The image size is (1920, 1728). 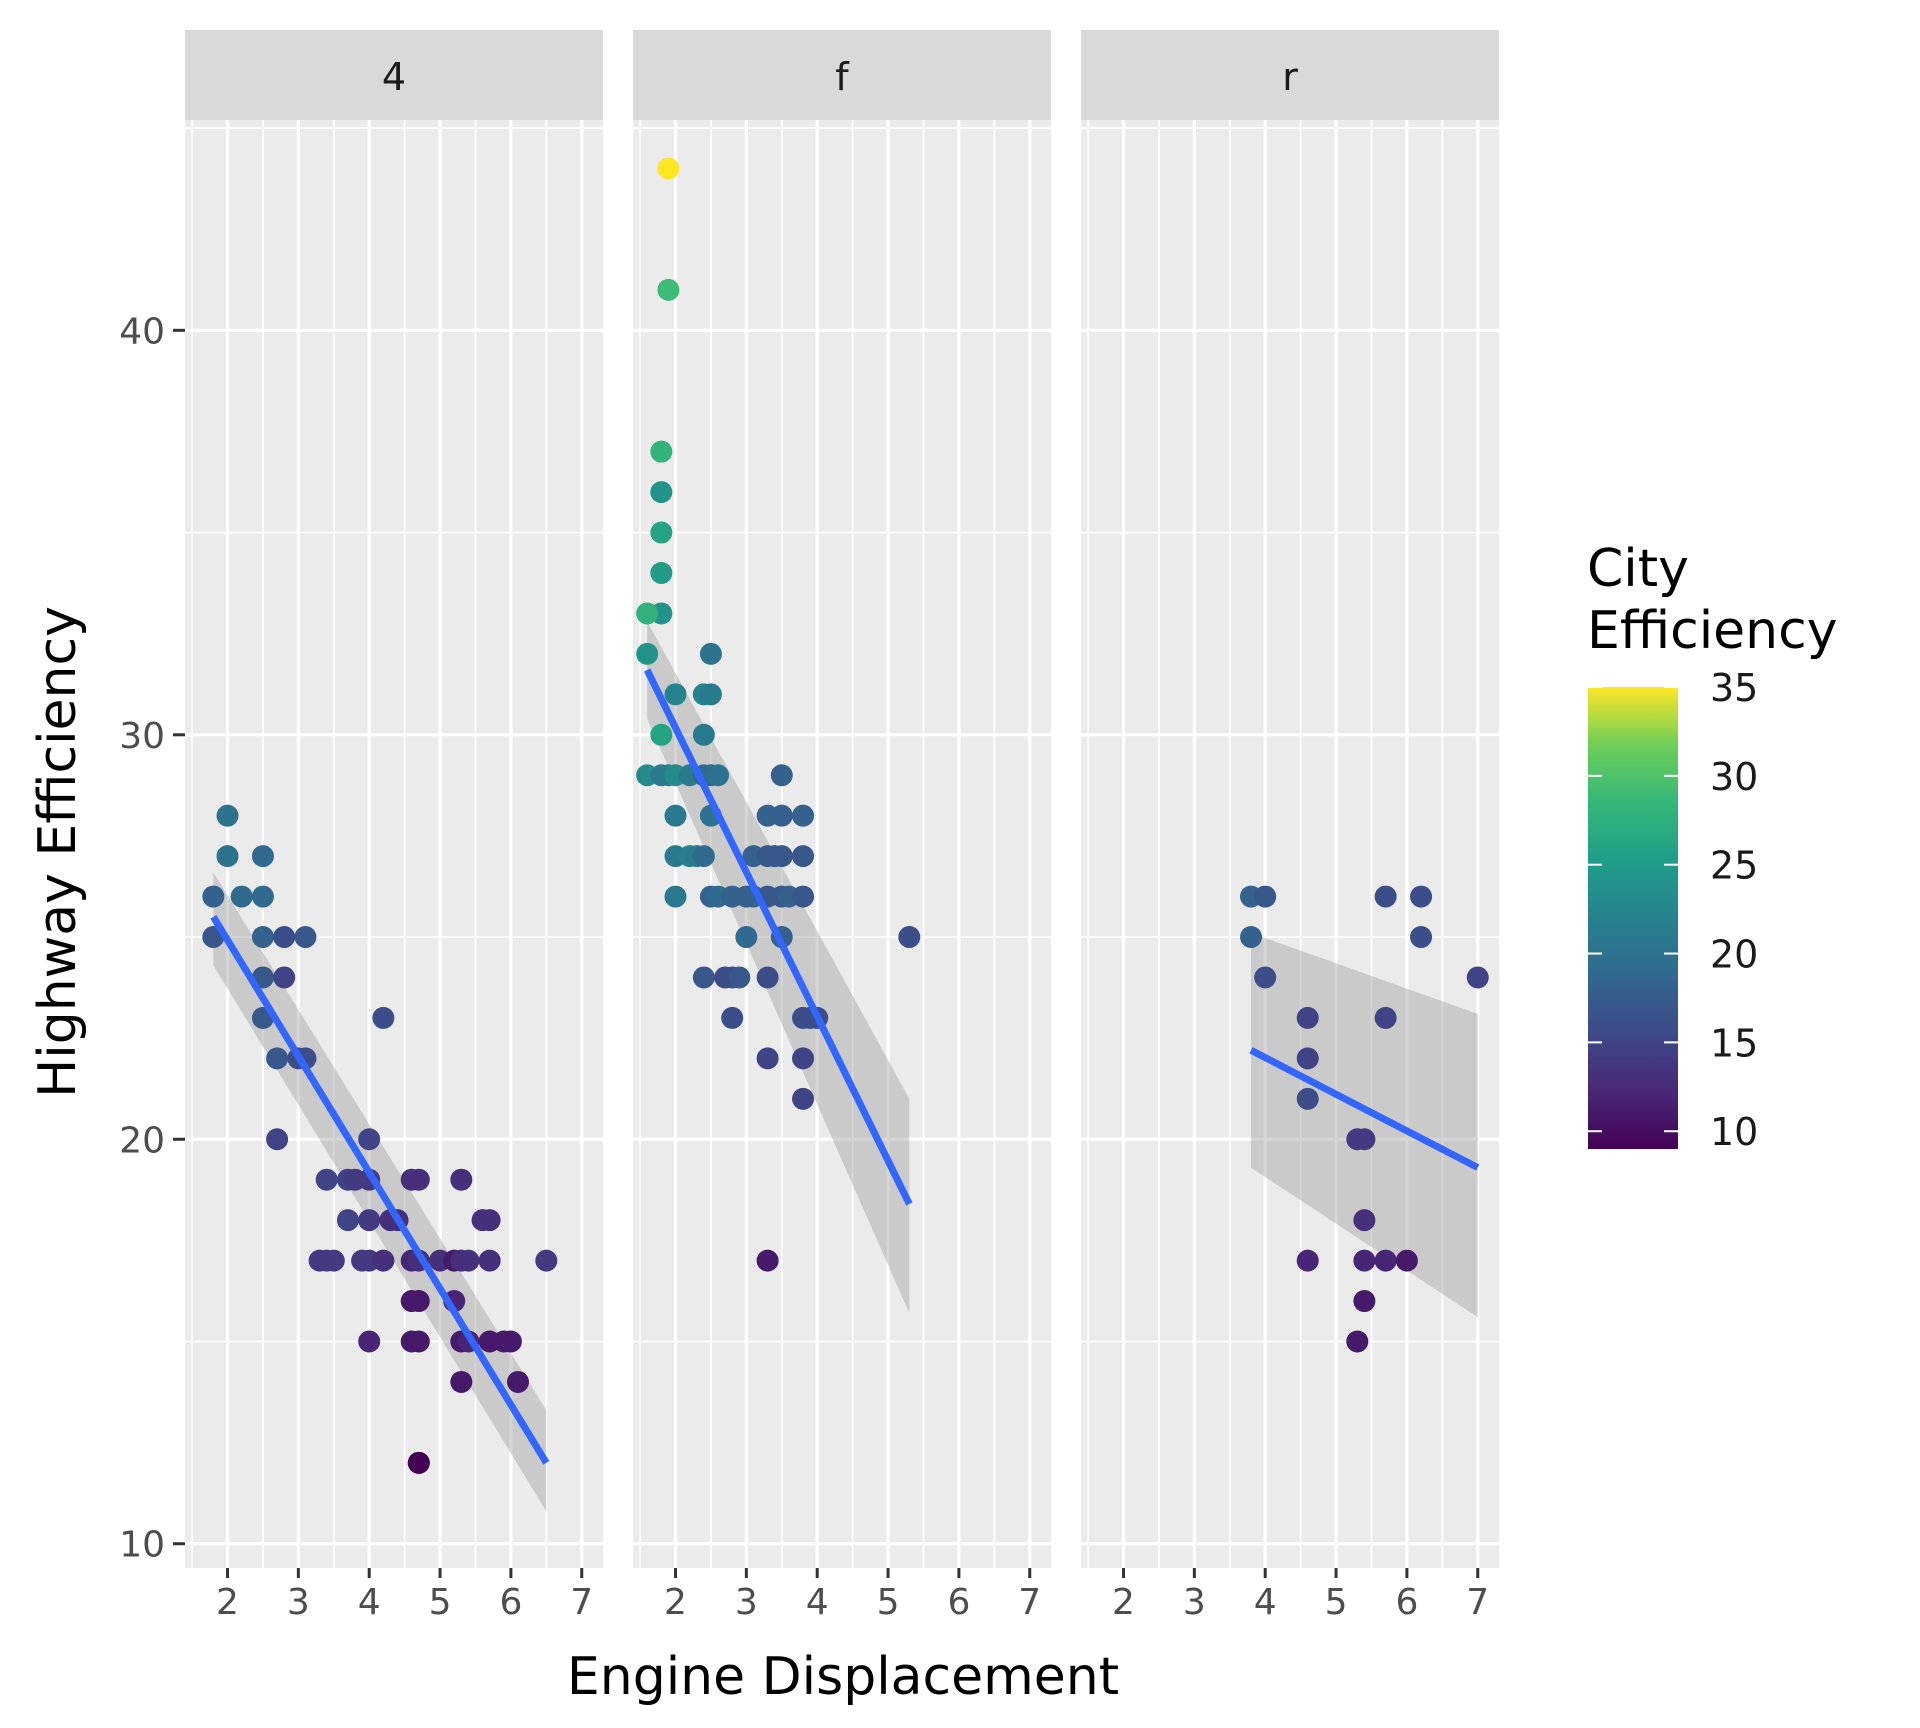 What do you see at coordinates (142, 331) in the screenshot?
I see `y-tick-label: 40` at bounding box center [142, 331].